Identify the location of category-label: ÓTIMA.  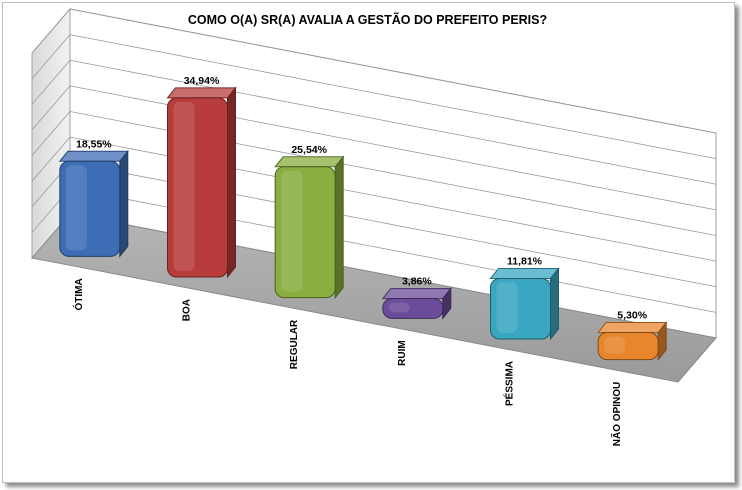
(78, 294).